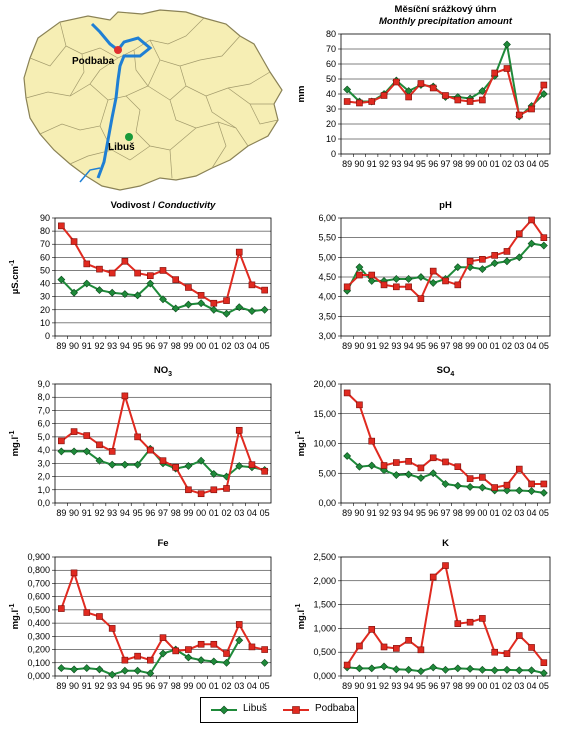 Image resolution: width=561 pixels, height=737 pixels. Describe the element at coordinates (38, 676) in the screenshot. I see `y-tick-label: 0,000` at that location.